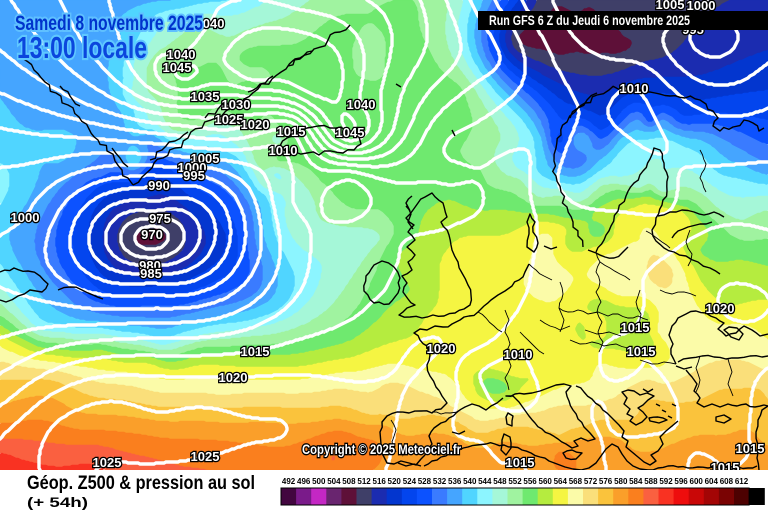 Image resolution: width=768 pixels, height=512 pixels. I want to click on svg-text: 1035, so click(205, 96).